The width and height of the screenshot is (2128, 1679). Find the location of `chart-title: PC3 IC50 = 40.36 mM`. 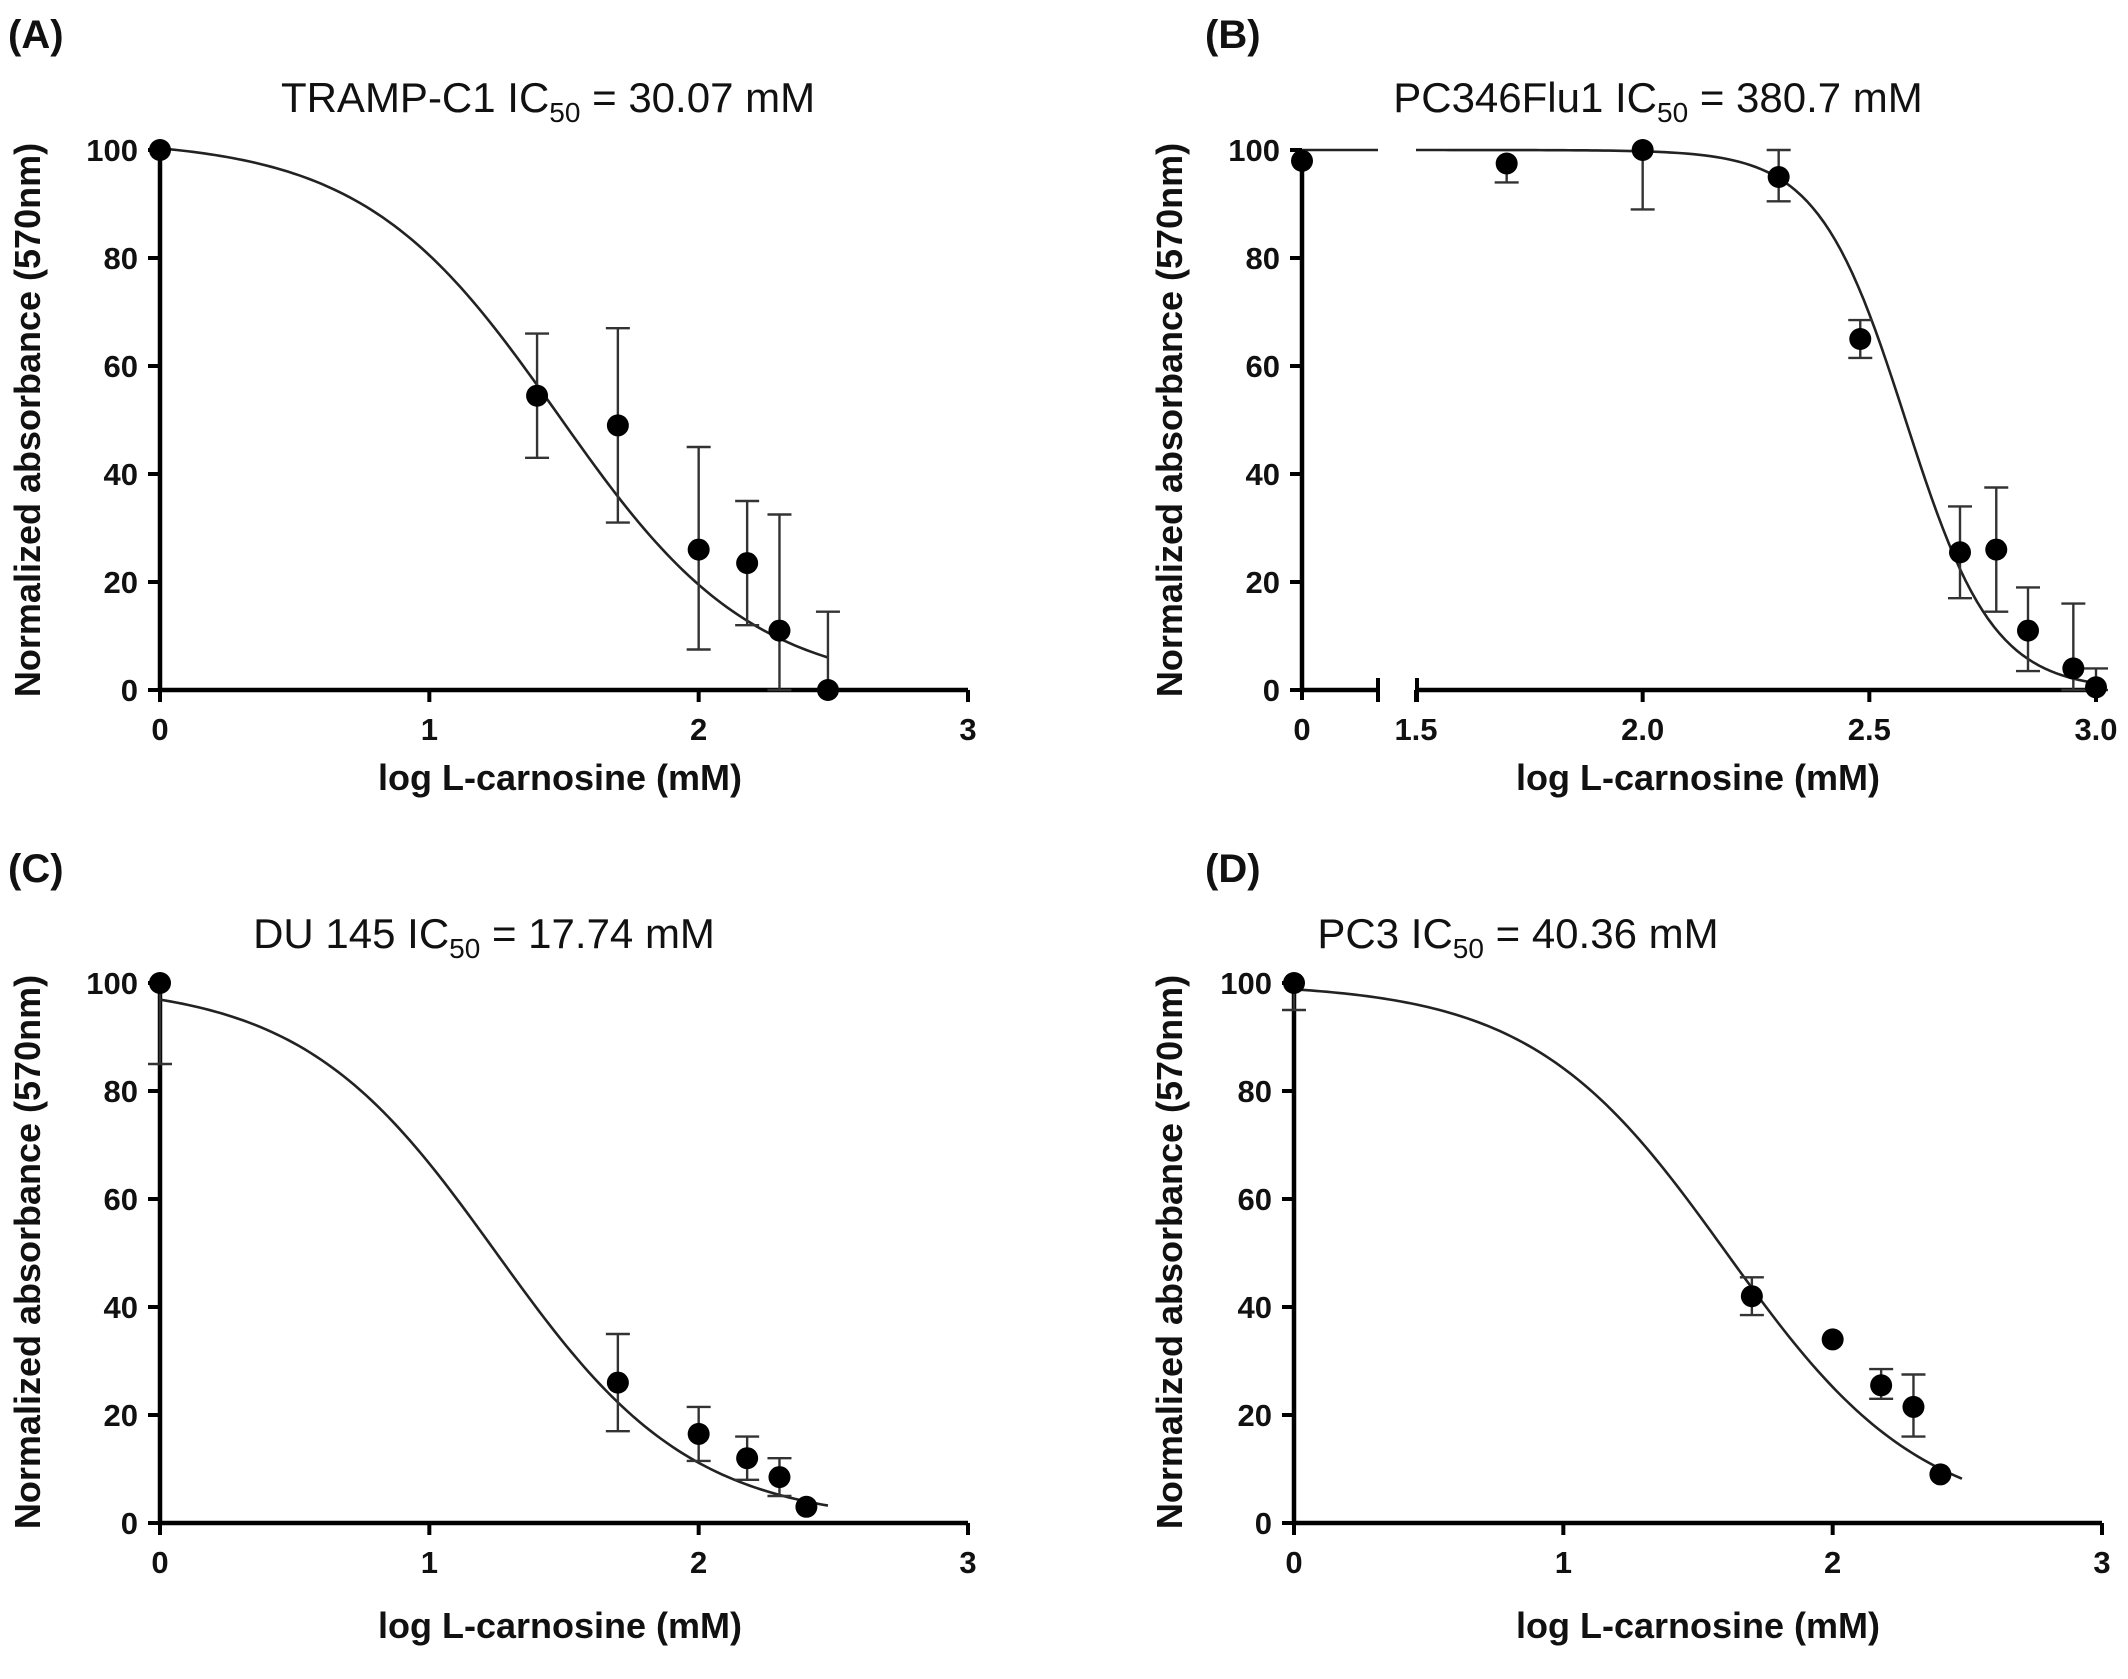

chart-title: PC3 IC50 = 40.36 mM is located at coordinates (1517, 937).